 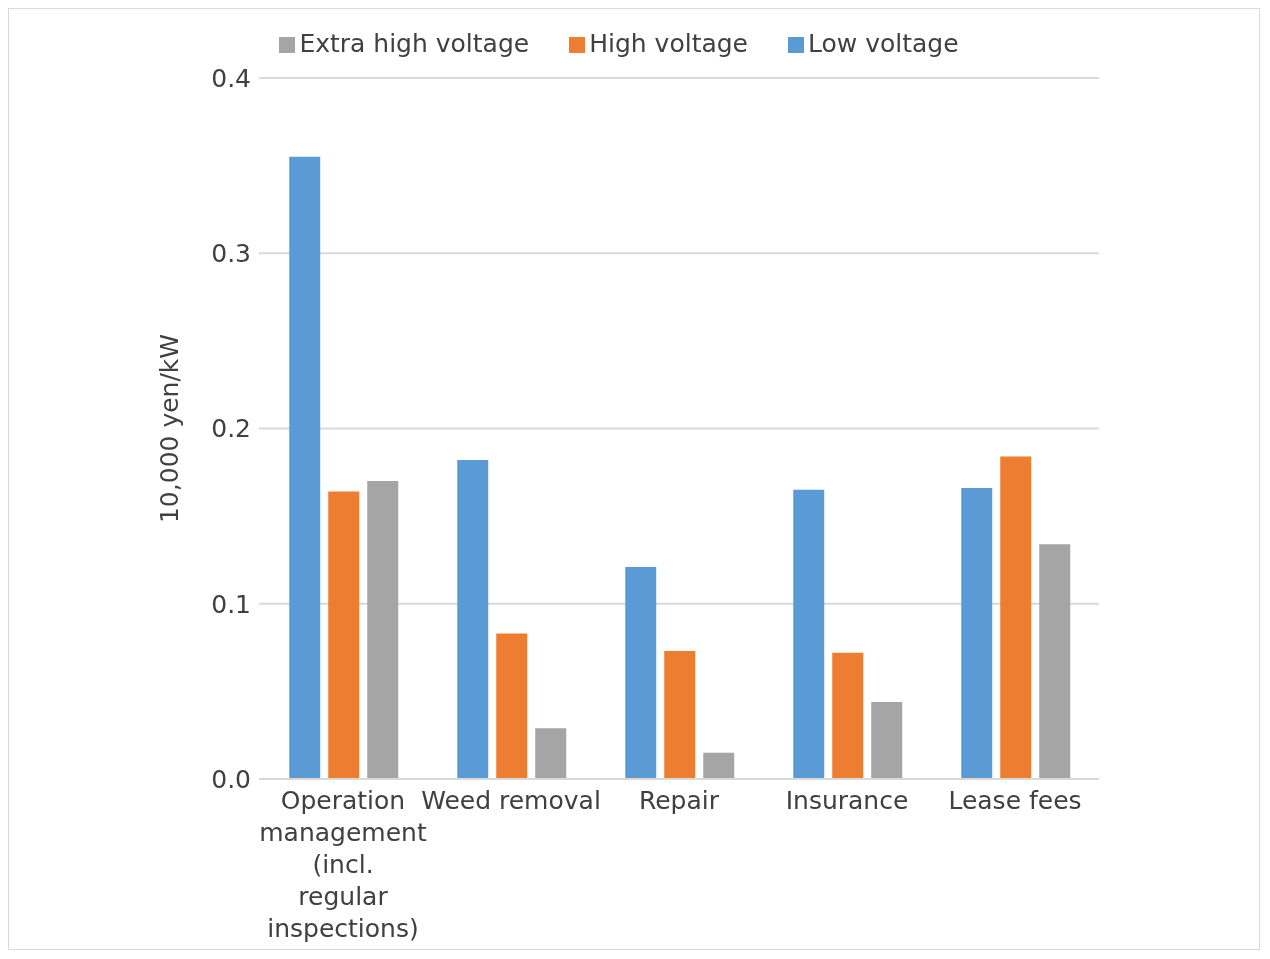 I want to click on y-tick-label: 0.1, so click(x=231, y=604).